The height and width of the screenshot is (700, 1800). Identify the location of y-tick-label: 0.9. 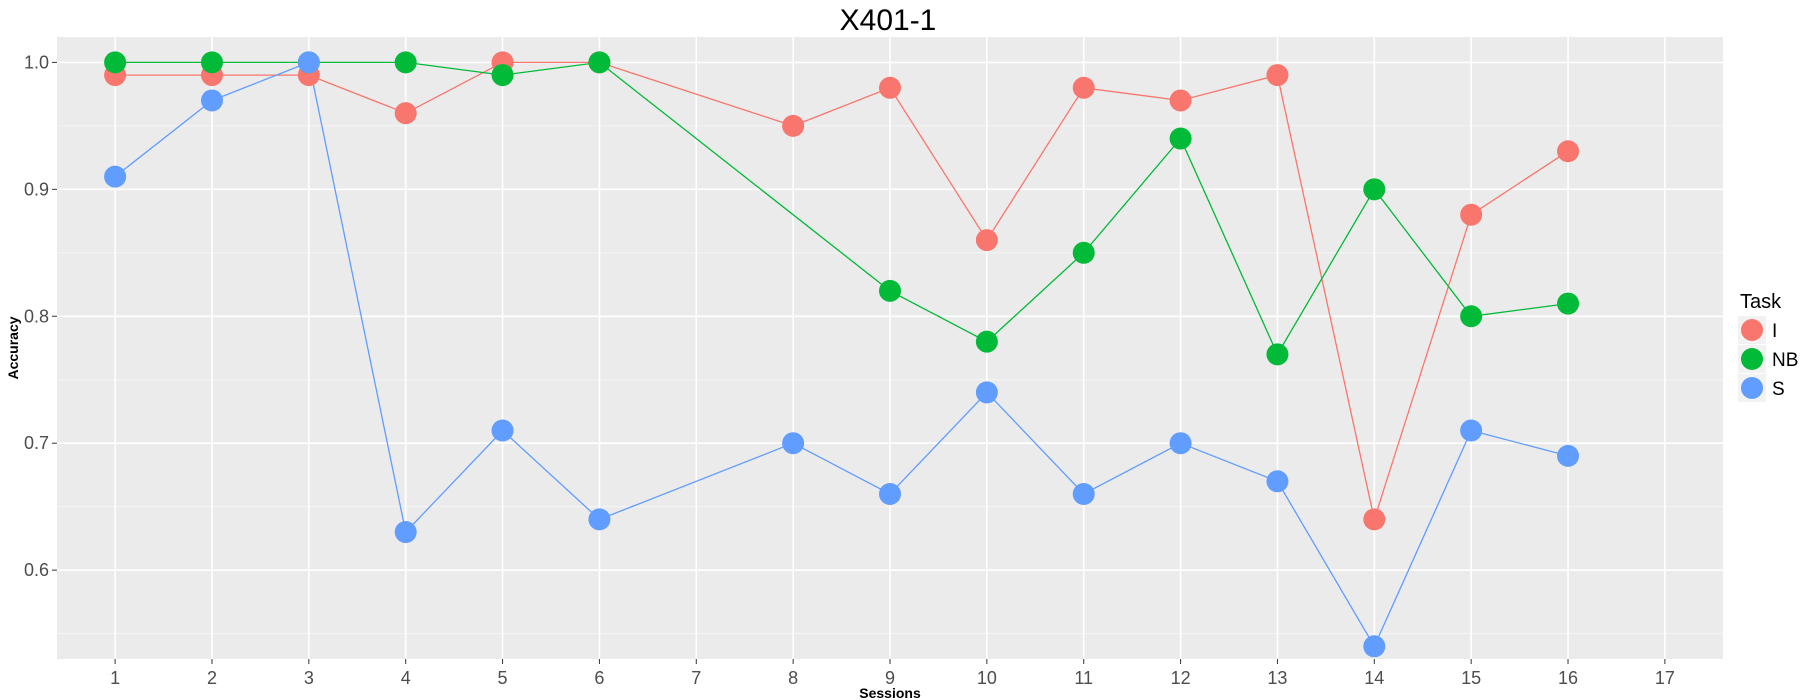
(36, 189).